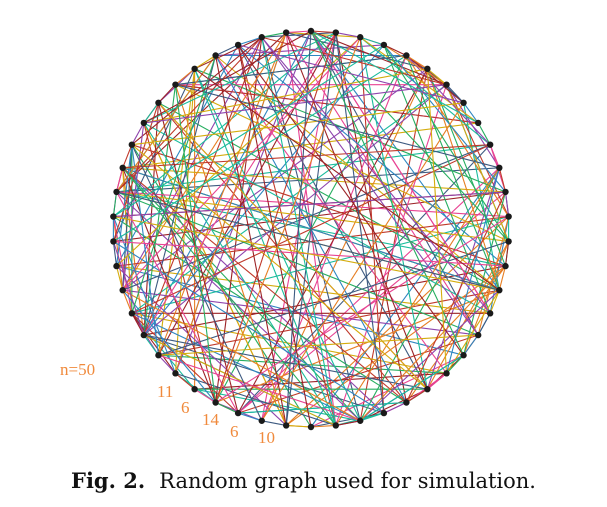 The width and height of the screenshot is (607, 507). I want to click on degree-label-1: 11, so click(165, 391).